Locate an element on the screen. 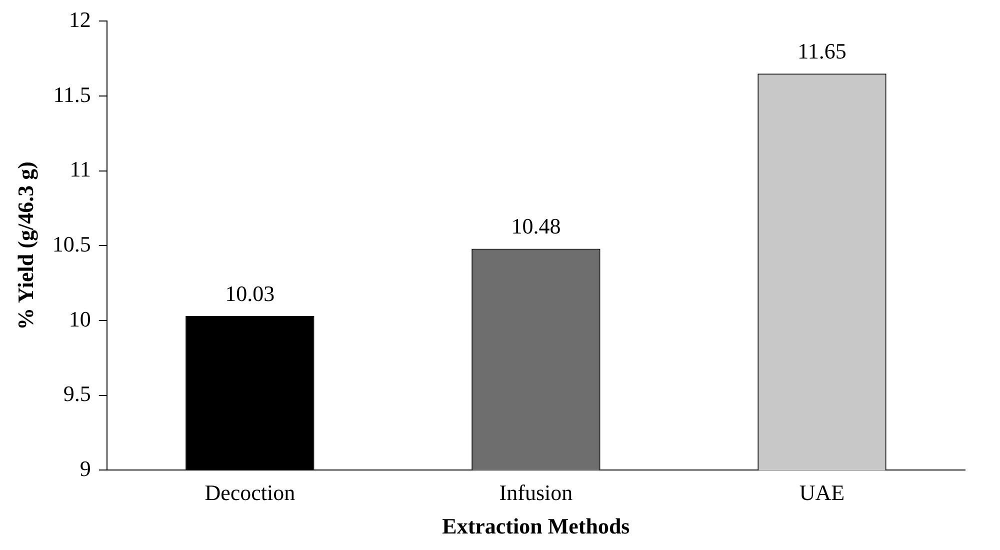 The width and height of the screenshot is (1000, 550). y-tick-label: 10 is located at coordinates (79, 319).